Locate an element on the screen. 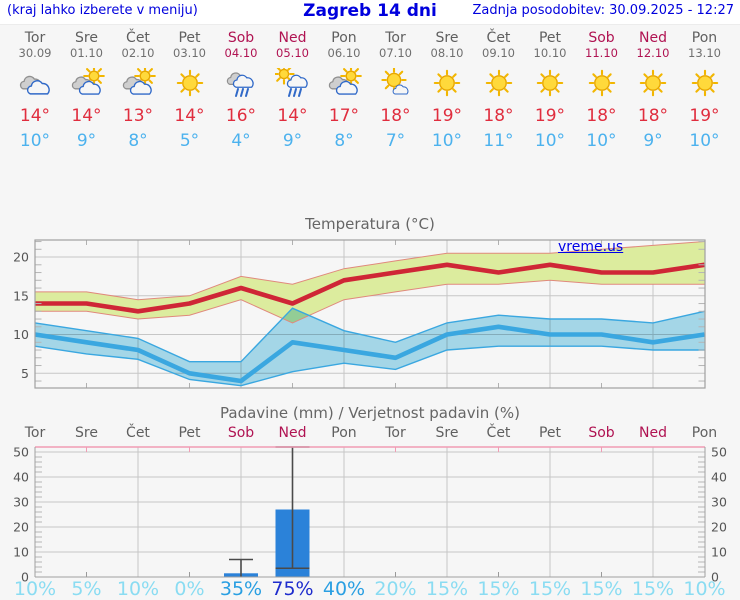 This screenshot has height=600, width=740. day-column: Pon 06.10 17° 8° is located at coordinates (344, 90).